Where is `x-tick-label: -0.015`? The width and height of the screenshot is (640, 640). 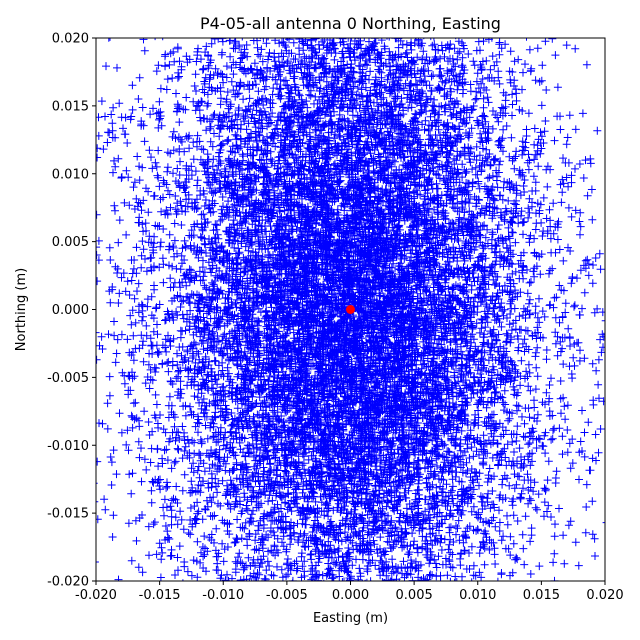
x-tick-label: -0.015 is located at coordinates (160, 595).